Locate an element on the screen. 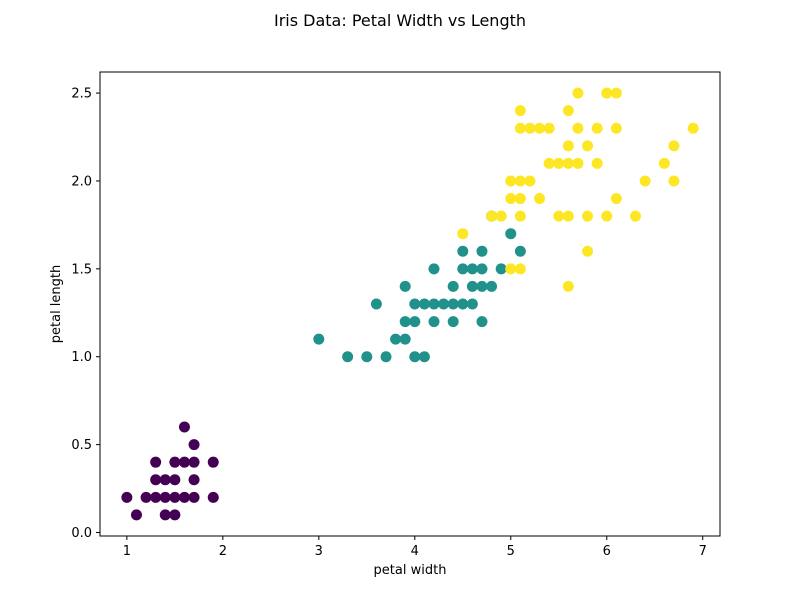 The height and width of the screenshot is (600, 800). y-tick-label: 2.0 is located at coordinates (81, 181).